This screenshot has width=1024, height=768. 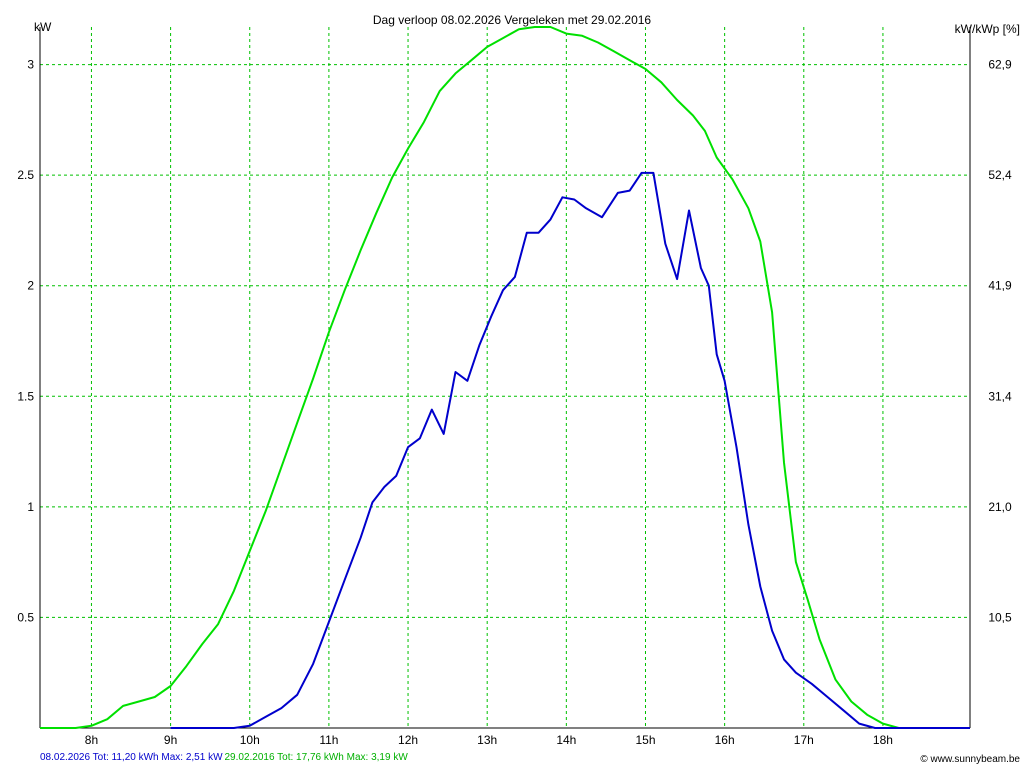 What do you see at coordinates (725, 740) in the screenshot?
I see `x-tick-label: 16h` at bounding box center [725, 740].